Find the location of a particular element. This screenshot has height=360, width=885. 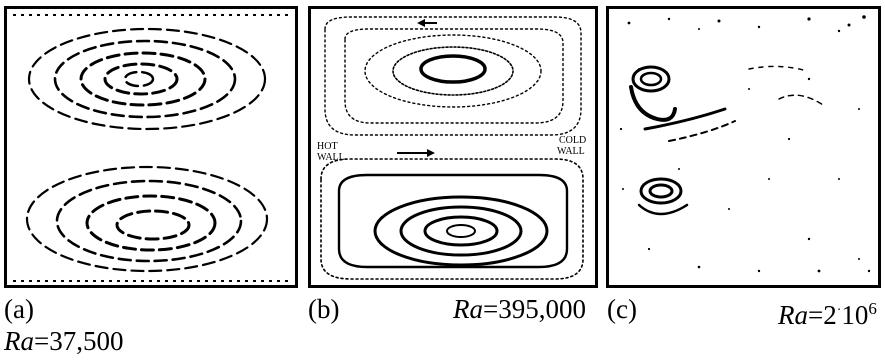

caption-b-ra: Ra=395,000 is located at coordinates (519, 309).